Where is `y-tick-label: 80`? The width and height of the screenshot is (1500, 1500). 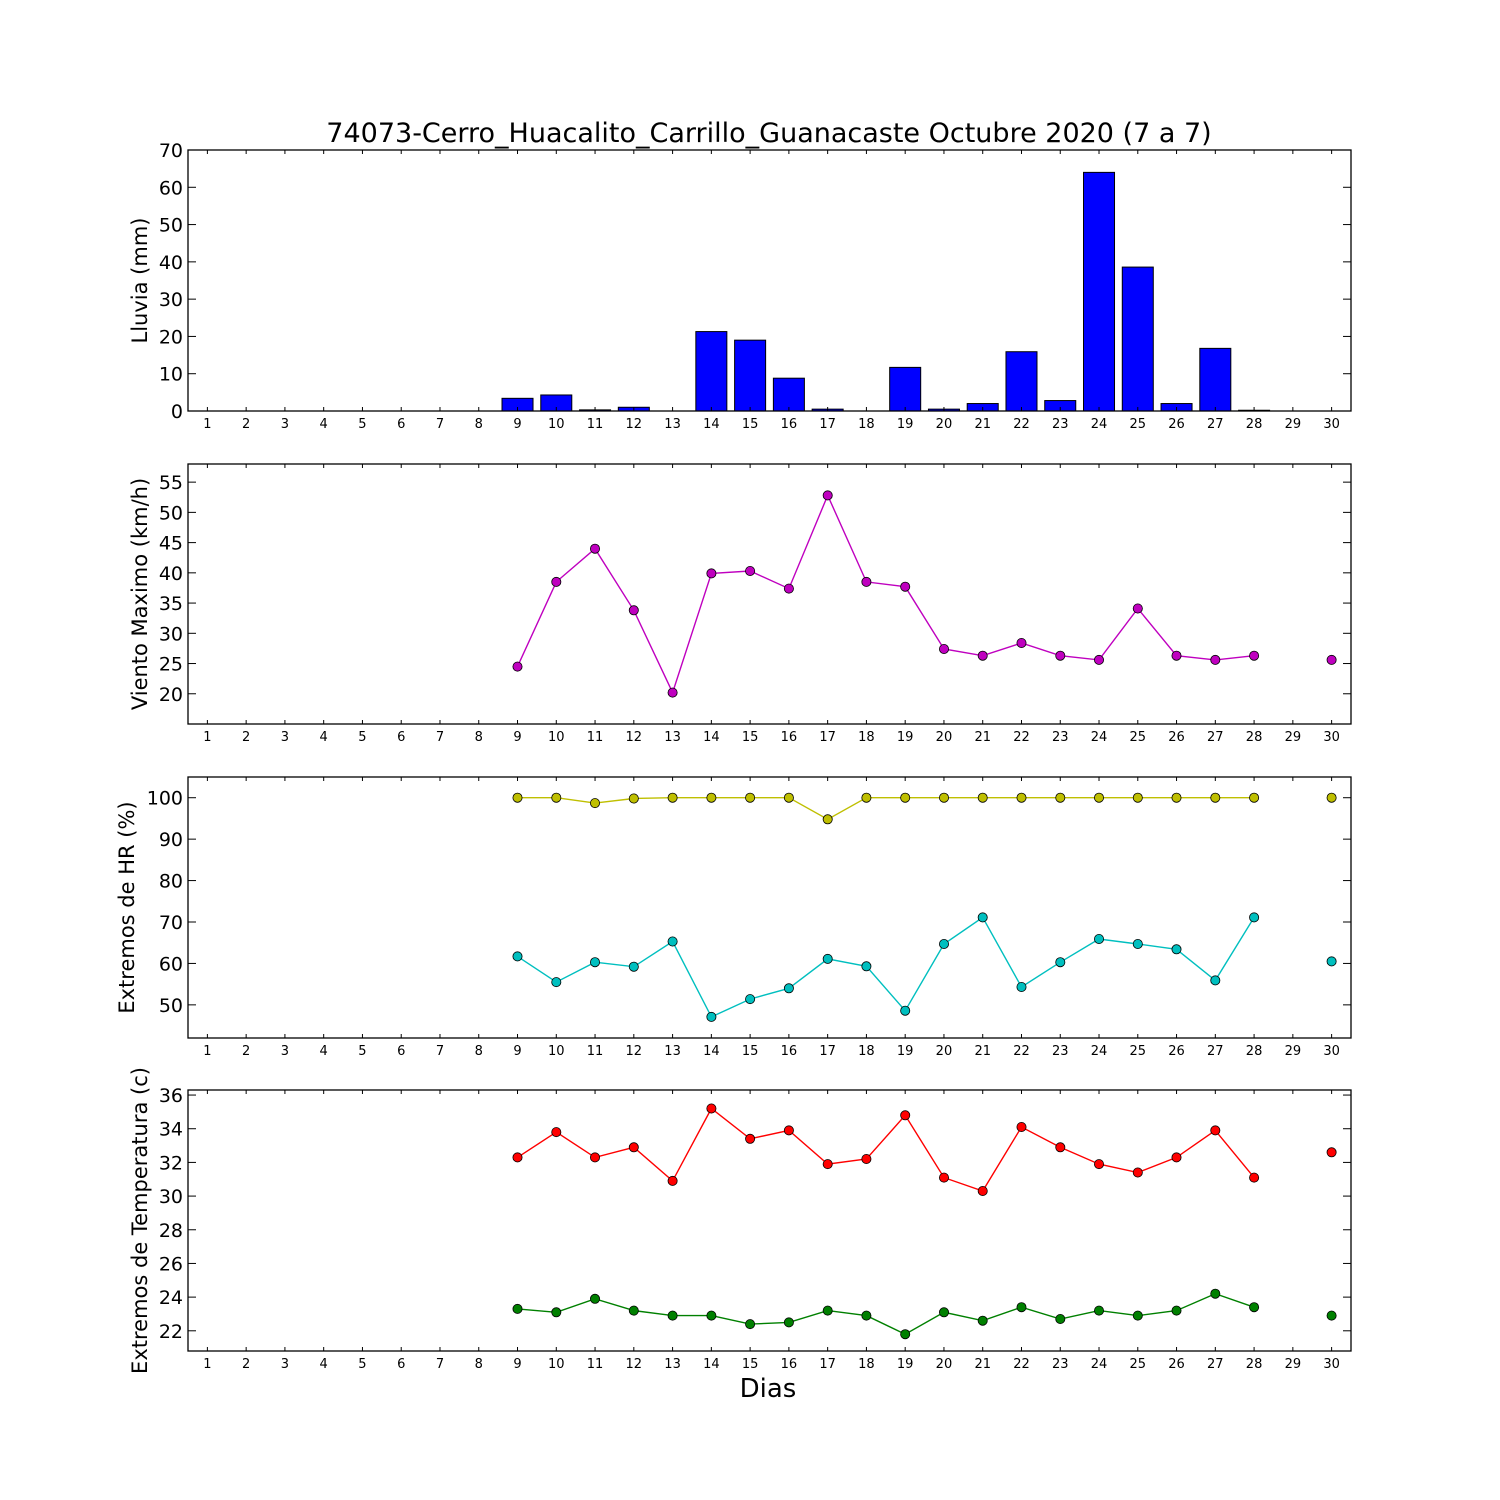 y-tick-label: 80 is located at coordinates (171, 882).